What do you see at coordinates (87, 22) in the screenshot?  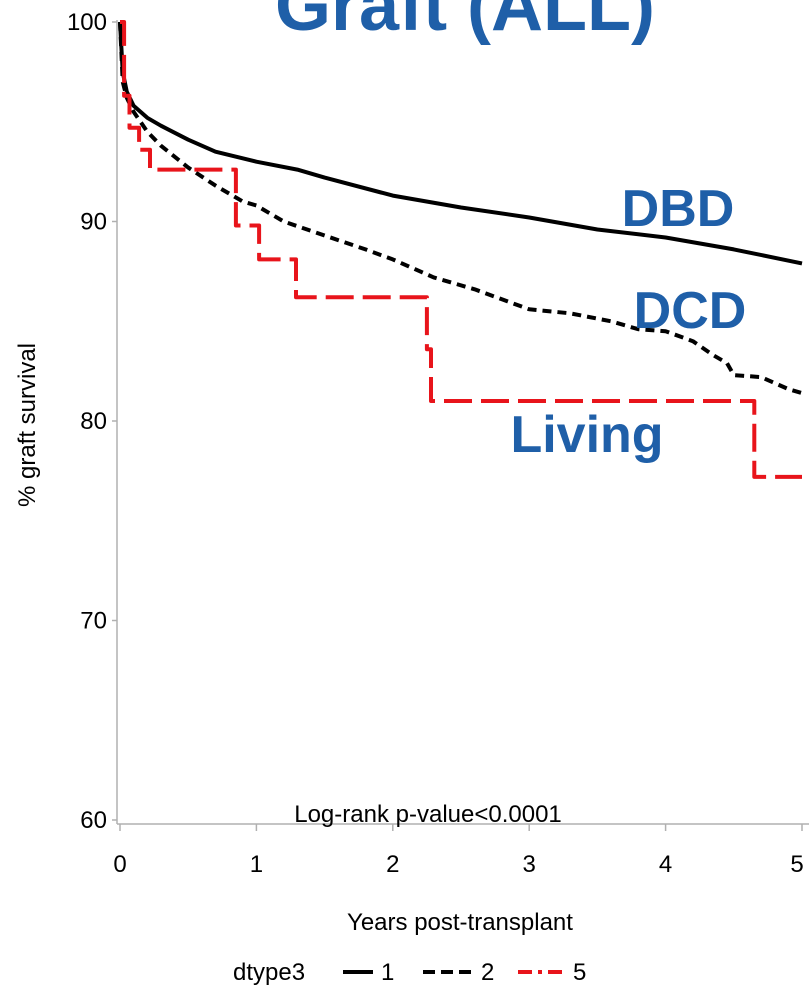 I see `y-tick-label: 100` at bounding box center [87, 22].